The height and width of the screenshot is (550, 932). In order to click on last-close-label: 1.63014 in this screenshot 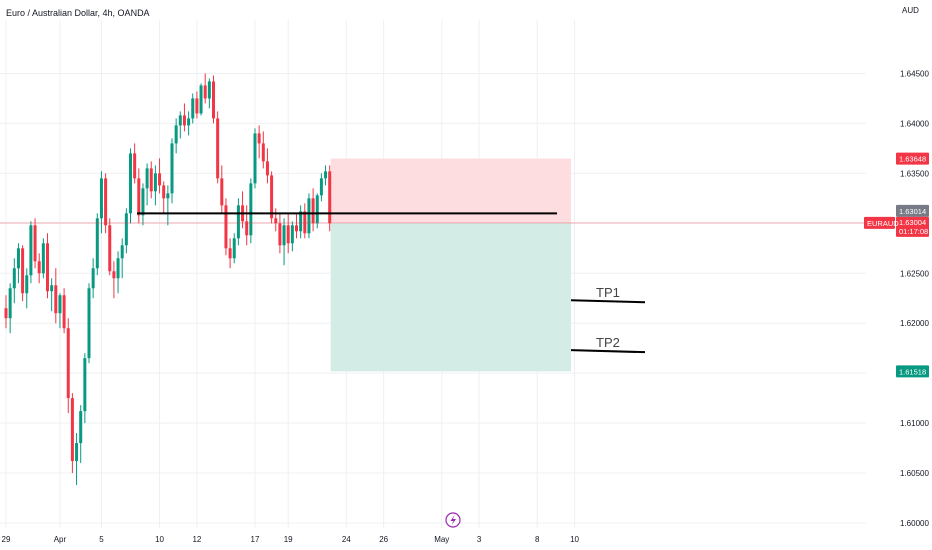, I will do `click(912, 211)`.